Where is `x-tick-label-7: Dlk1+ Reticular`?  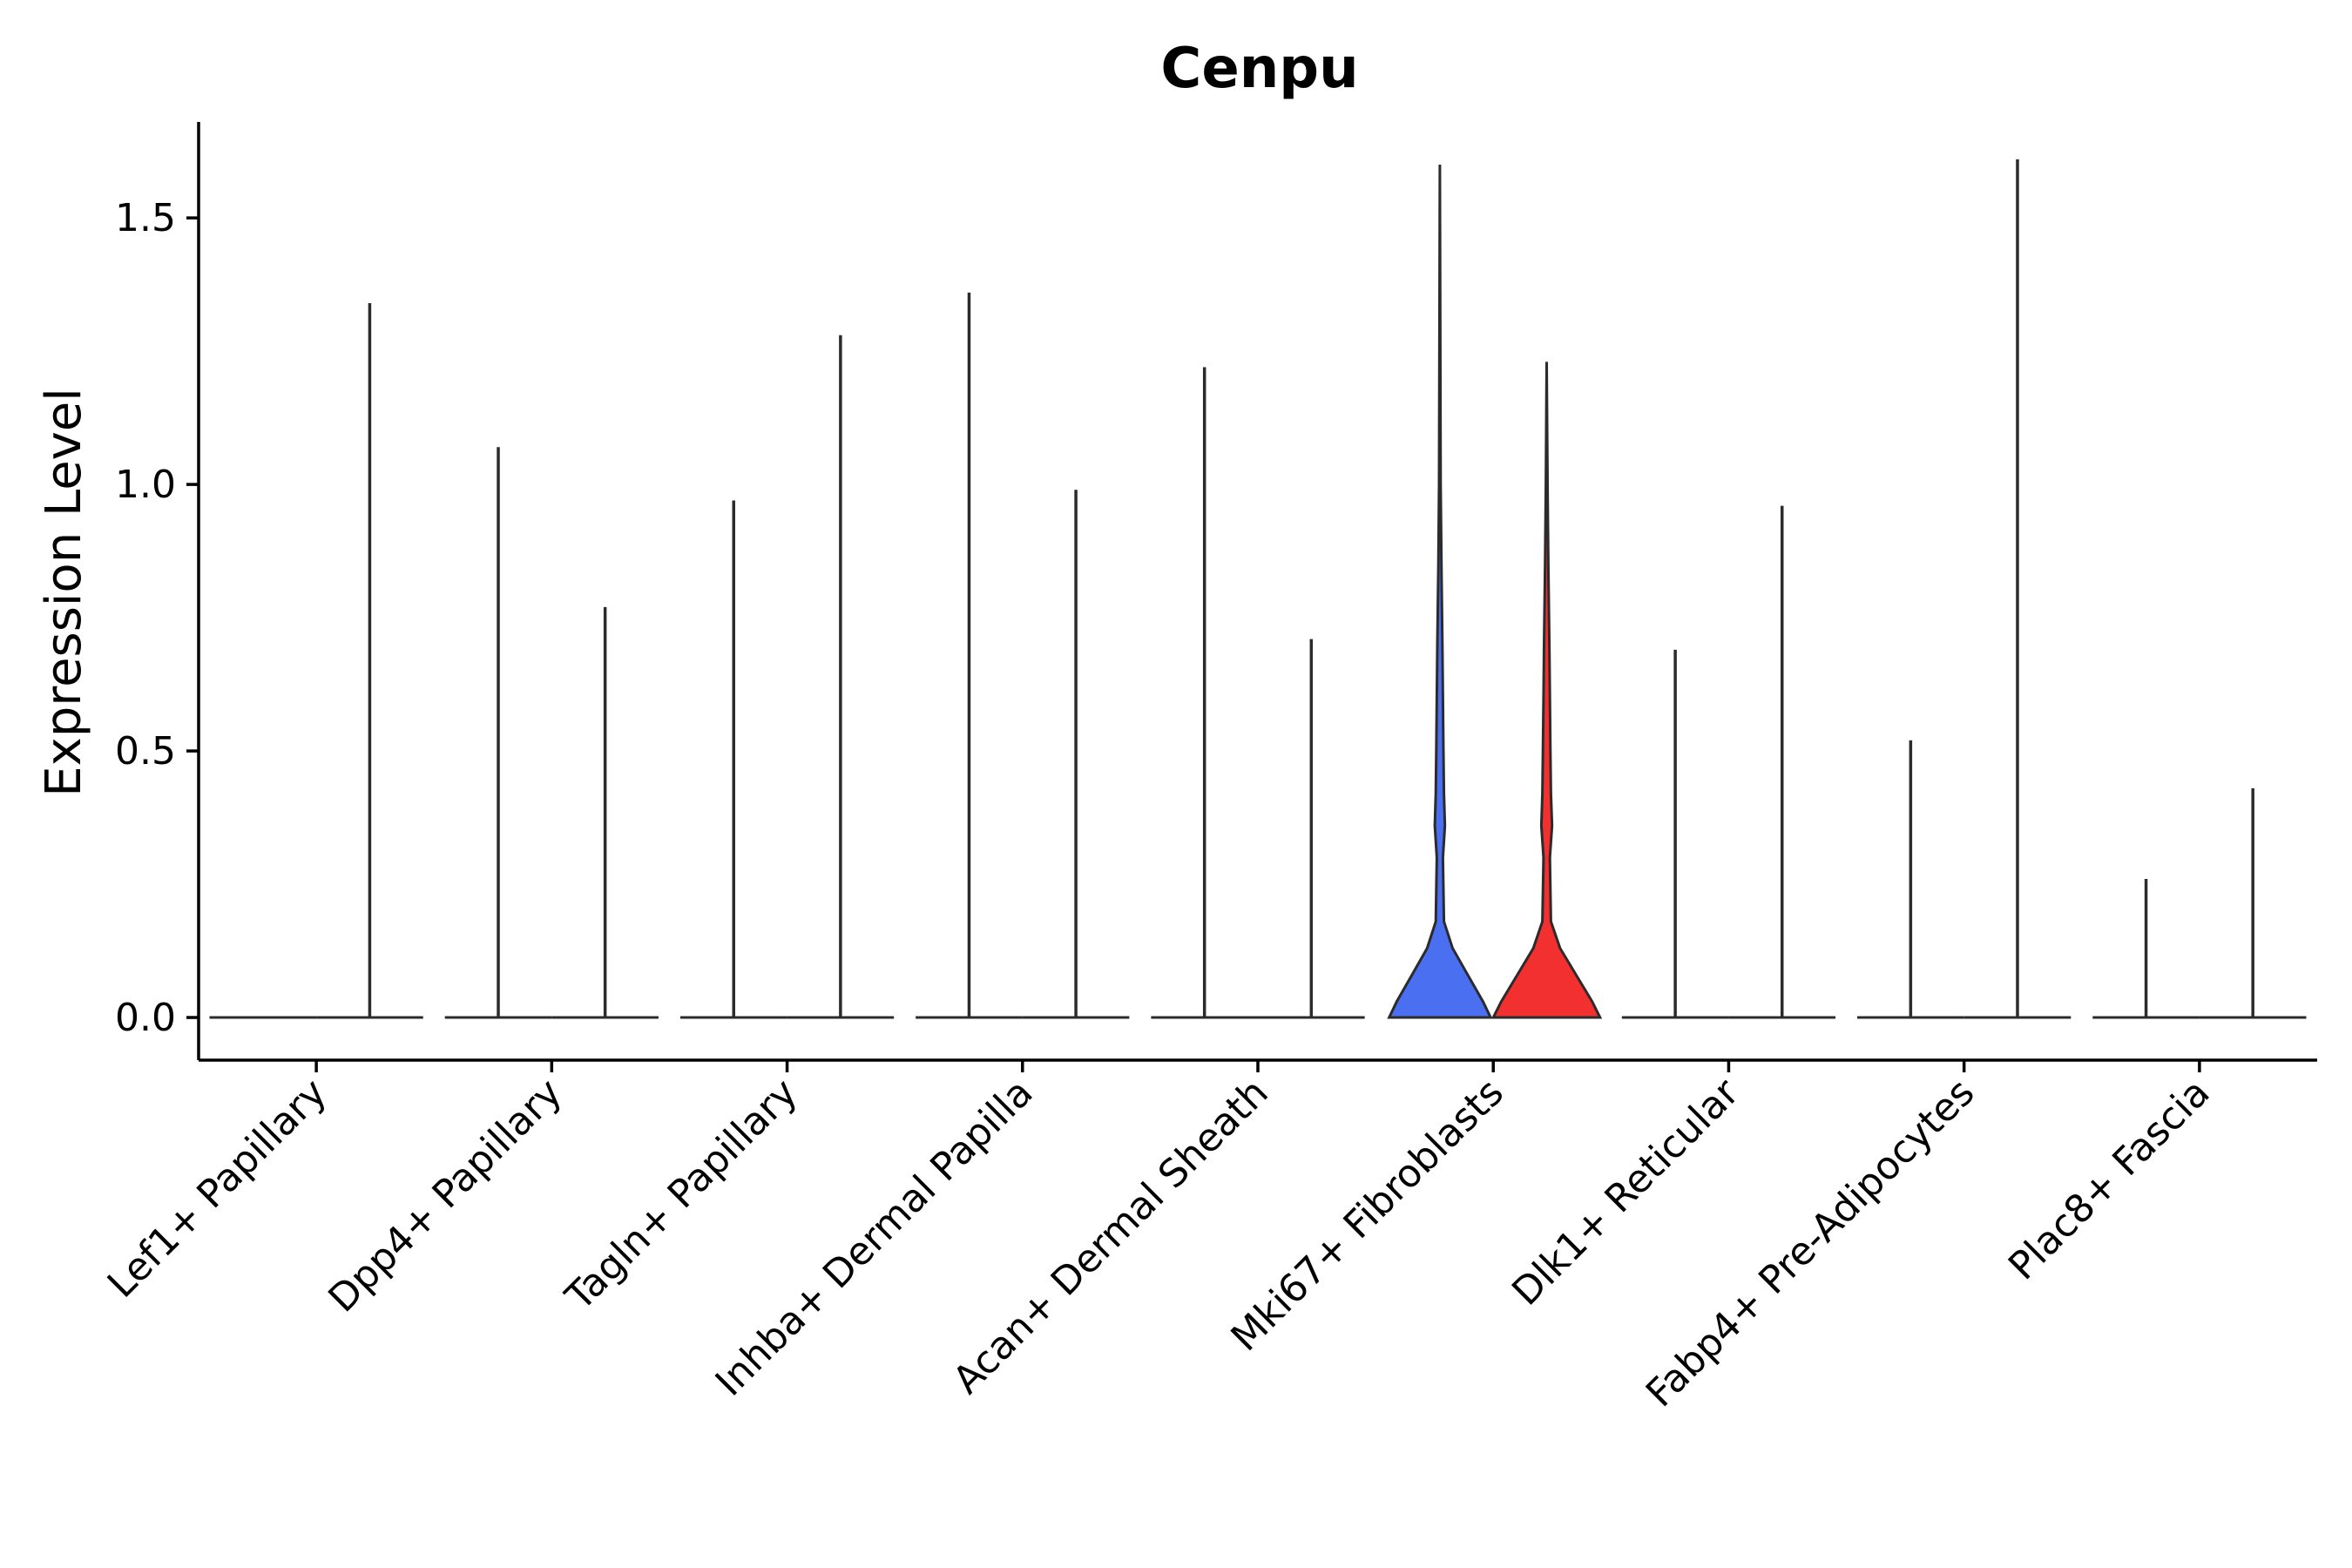
x-tick-label-7: Dlk1+ Reticular is located at coordinates (1626, 1192).